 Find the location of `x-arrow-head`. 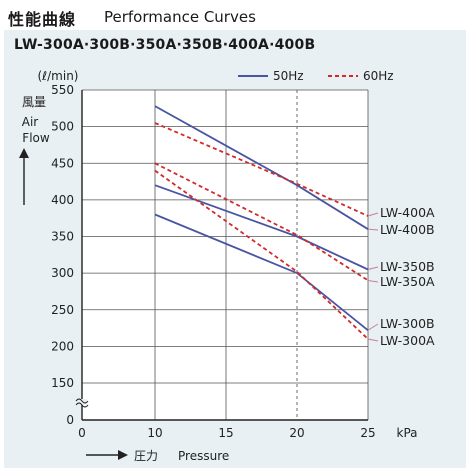

x-arrow-head is located at coordinates (123, 455).